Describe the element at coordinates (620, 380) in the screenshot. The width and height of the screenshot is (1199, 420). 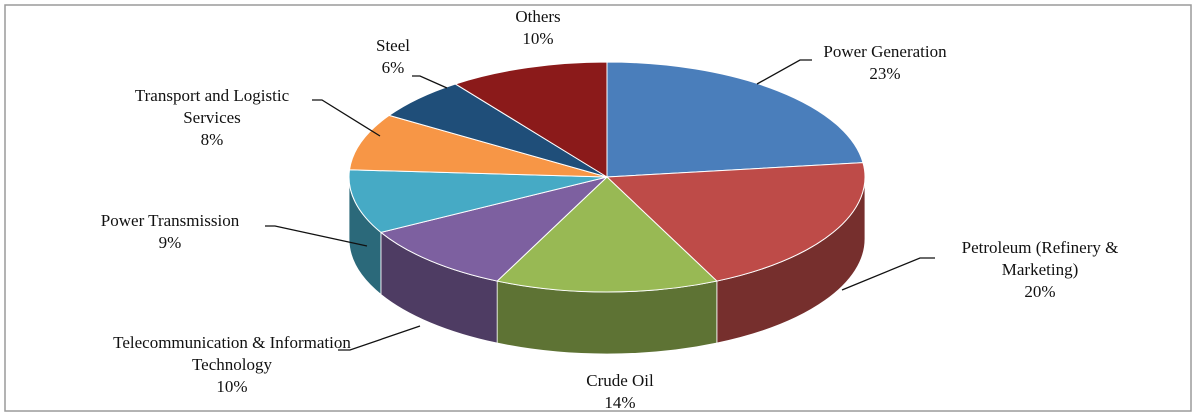
I see `category-label: Crude Oil` at that location.